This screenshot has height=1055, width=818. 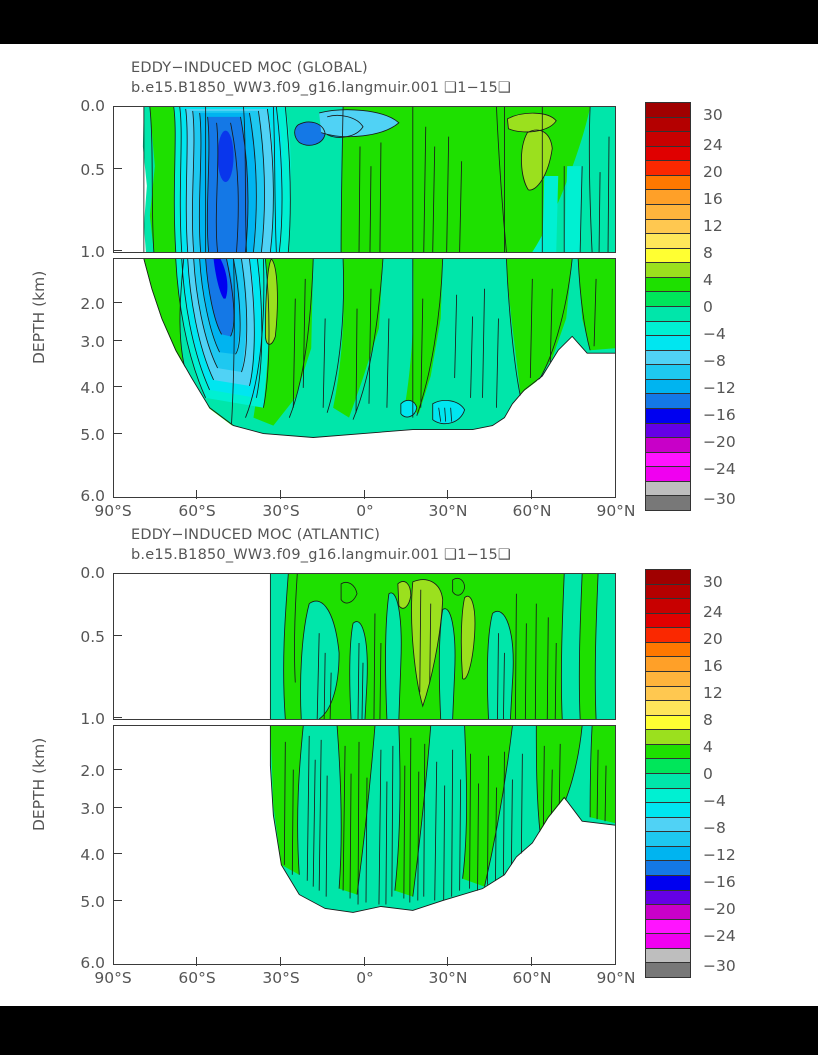 I want to click on atlantic-tick-x-60n, so click(x=532, y=961).